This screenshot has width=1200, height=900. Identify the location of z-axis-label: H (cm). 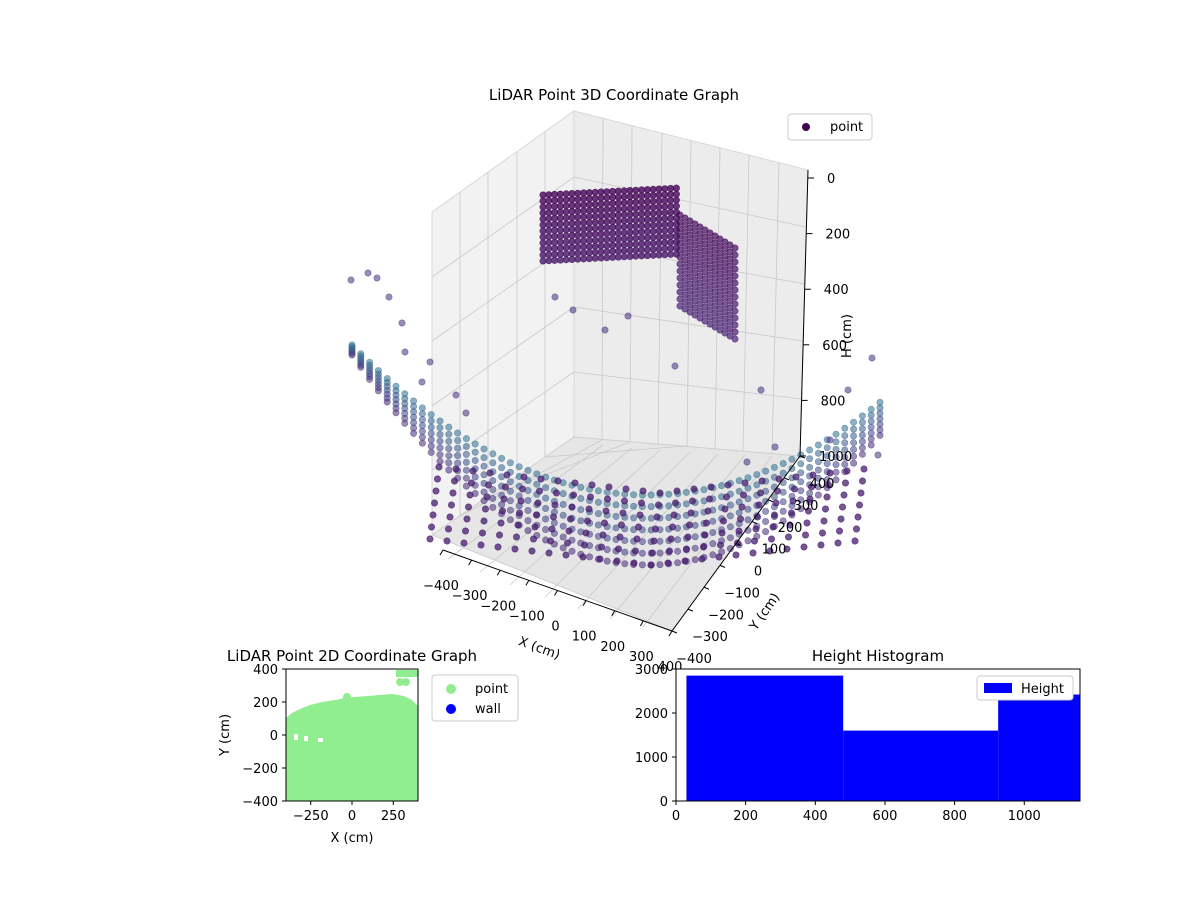
(847, 336).